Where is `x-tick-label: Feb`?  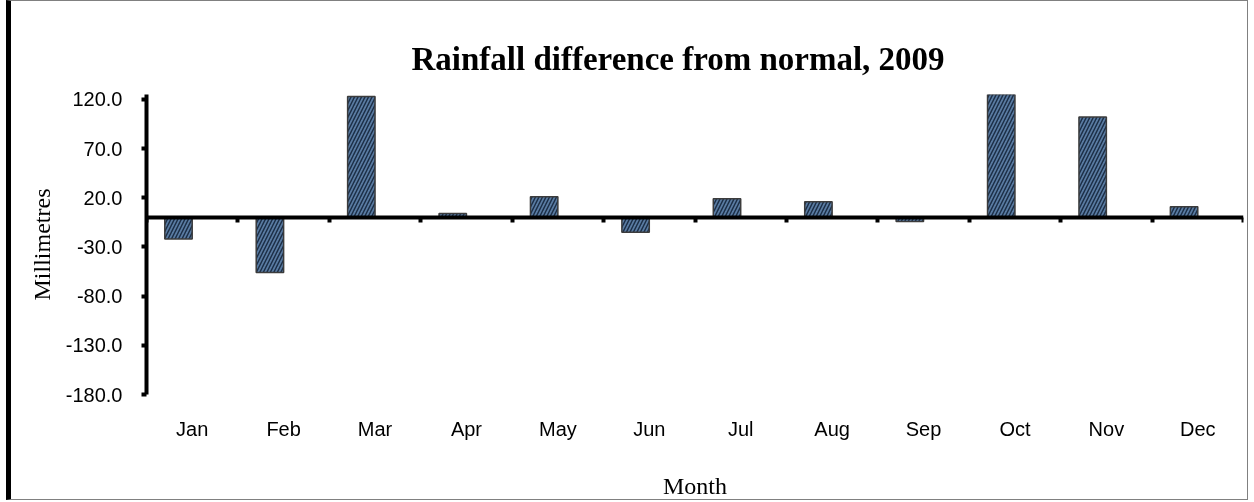 x-tick-label: Feb is located at coordinates (283, 428).